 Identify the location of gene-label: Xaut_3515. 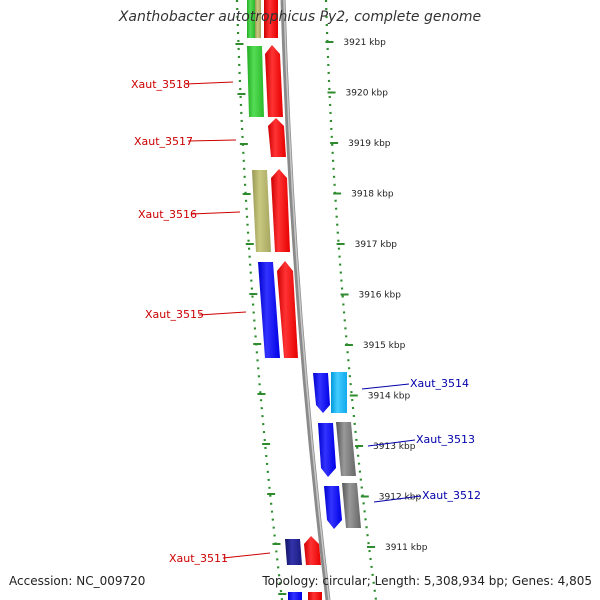
(174, 314).